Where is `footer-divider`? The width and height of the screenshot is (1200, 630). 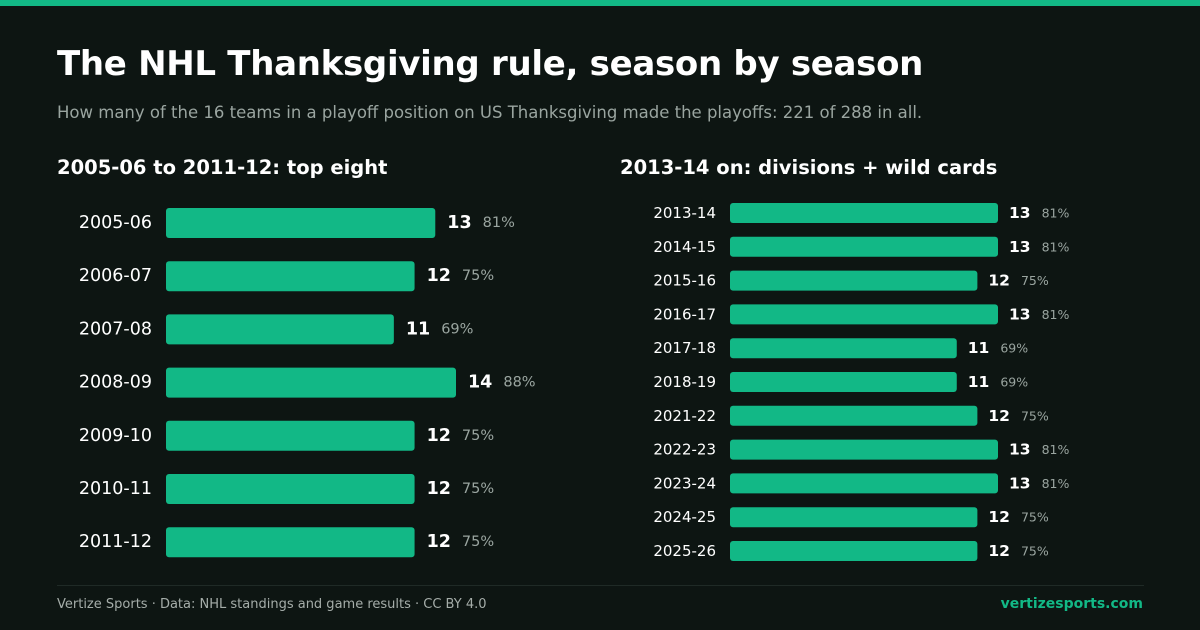 footer-divider is located at coordinates (600, 585).